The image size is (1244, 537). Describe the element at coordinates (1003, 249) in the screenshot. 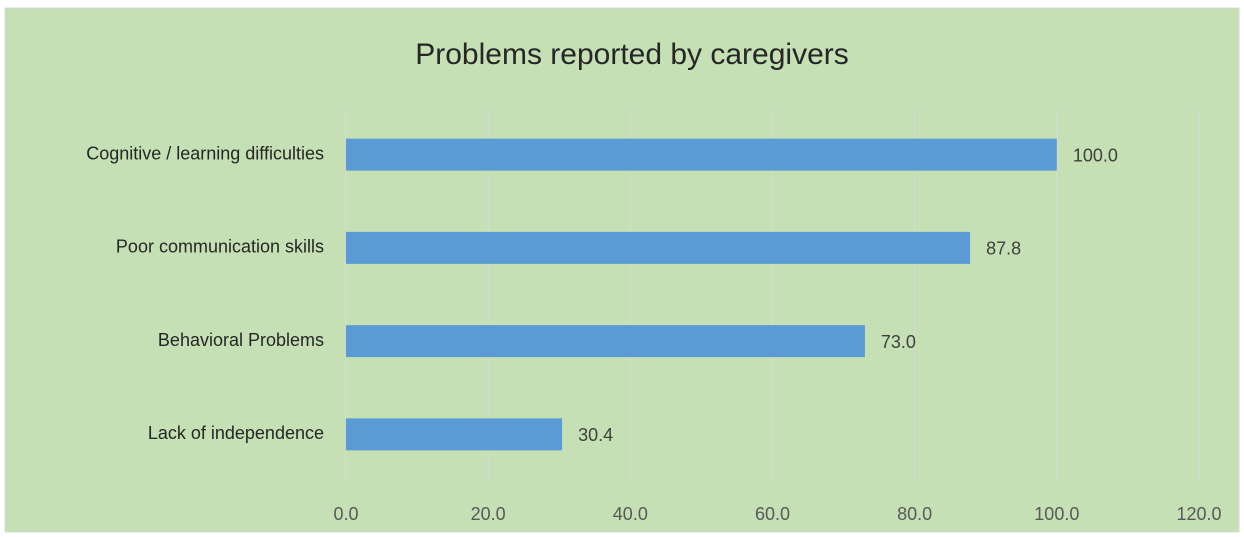

I see `data-label: 87.8` at that location.